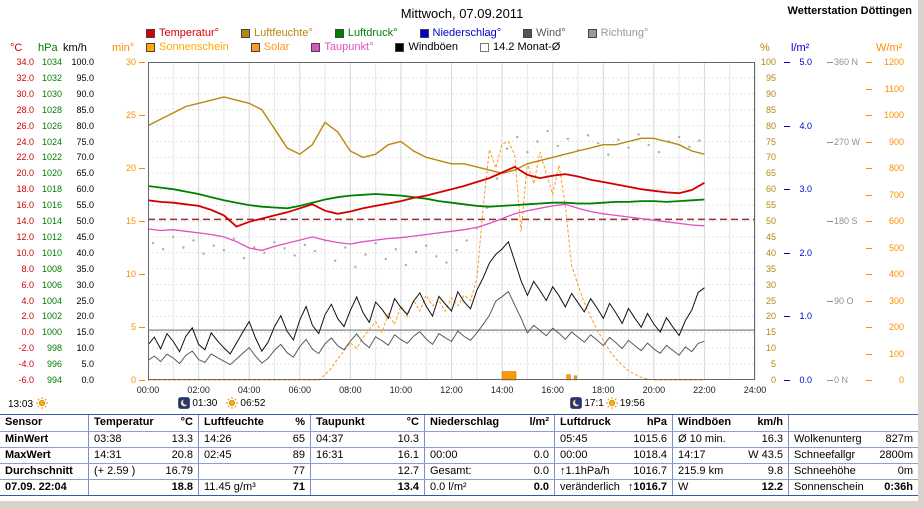 The image size is (924, 508). What do you see at coordinates (730, 455) in the screenshot?
I see `table-cell: 14:17 W 43.5` at bounding box center [730, 455].